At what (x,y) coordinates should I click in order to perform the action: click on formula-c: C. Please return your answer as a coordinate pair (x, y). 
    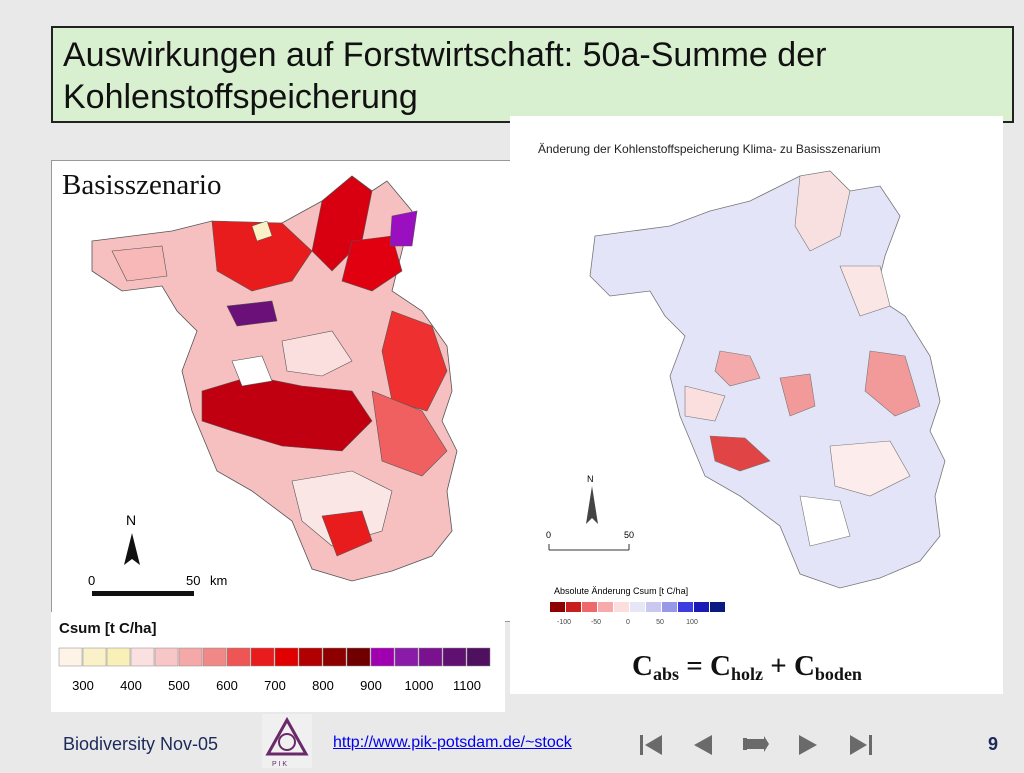
    Looking at the image, I should click on (642, 666).